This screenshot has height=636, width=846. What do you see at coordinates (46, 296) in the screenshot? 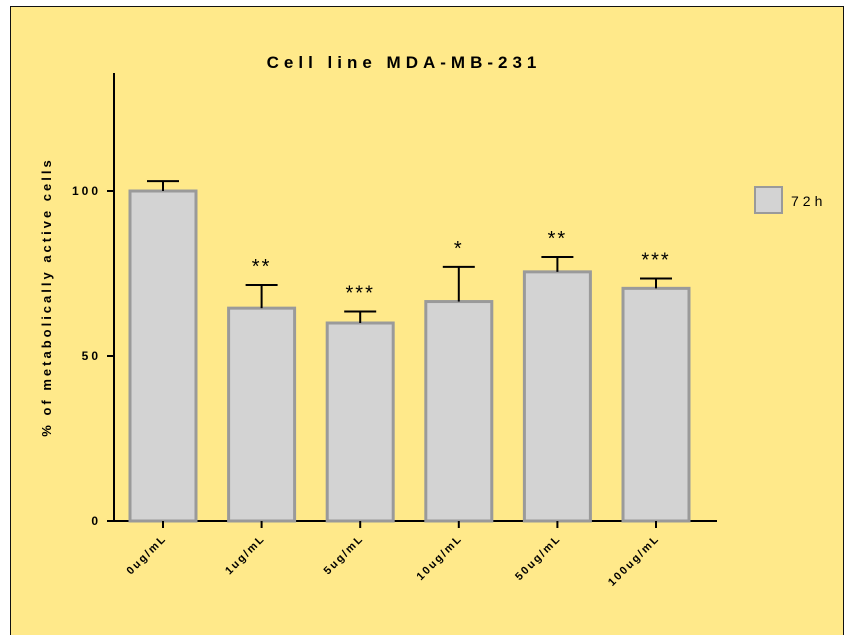
I see `y-axis-label: % of metabolically active cells` at bounding box center [46, 296].